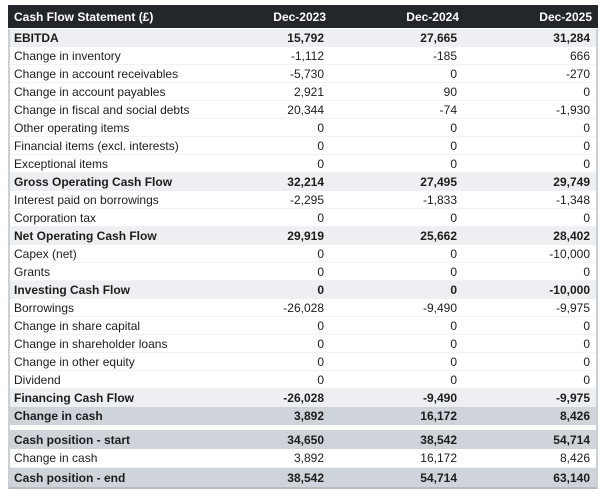 This screenshot has height=497, width=600. Describe the element at coordinates (303, 344) in the screenshot. I see `table-row: Change in shareholder loans 0 0 0` at that location.